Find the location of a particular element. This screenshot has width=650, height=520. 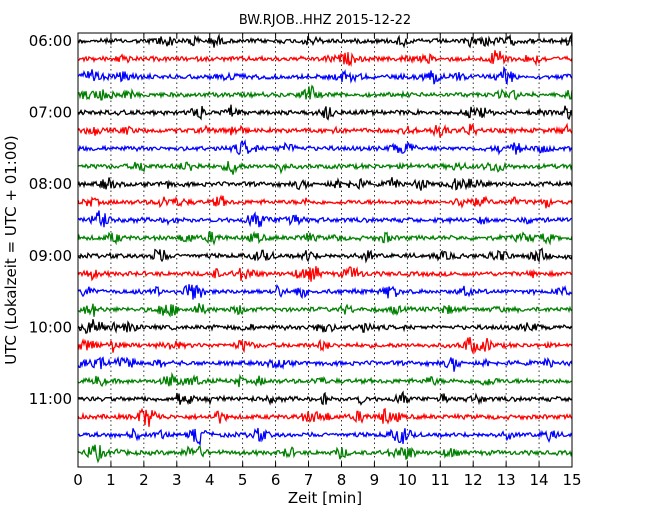

x-tick-label: 5 is located at coordinates (243, 480).